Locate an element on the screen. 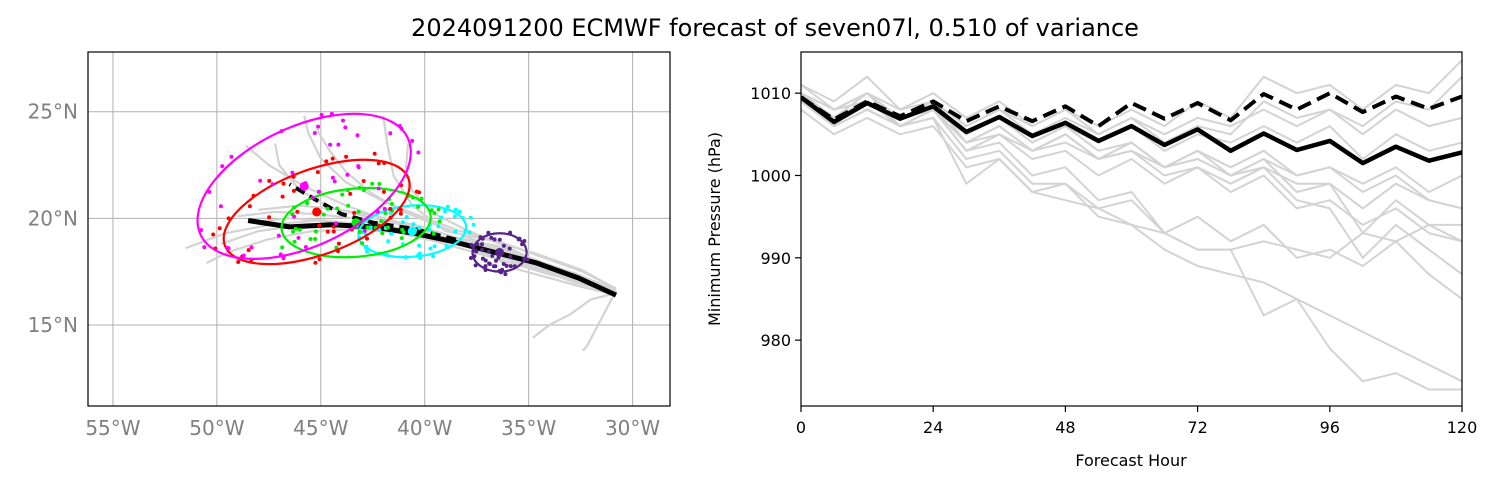  pressure-ylabel: Minimum Pressure (hPa) is located at coordinates (714, 229).